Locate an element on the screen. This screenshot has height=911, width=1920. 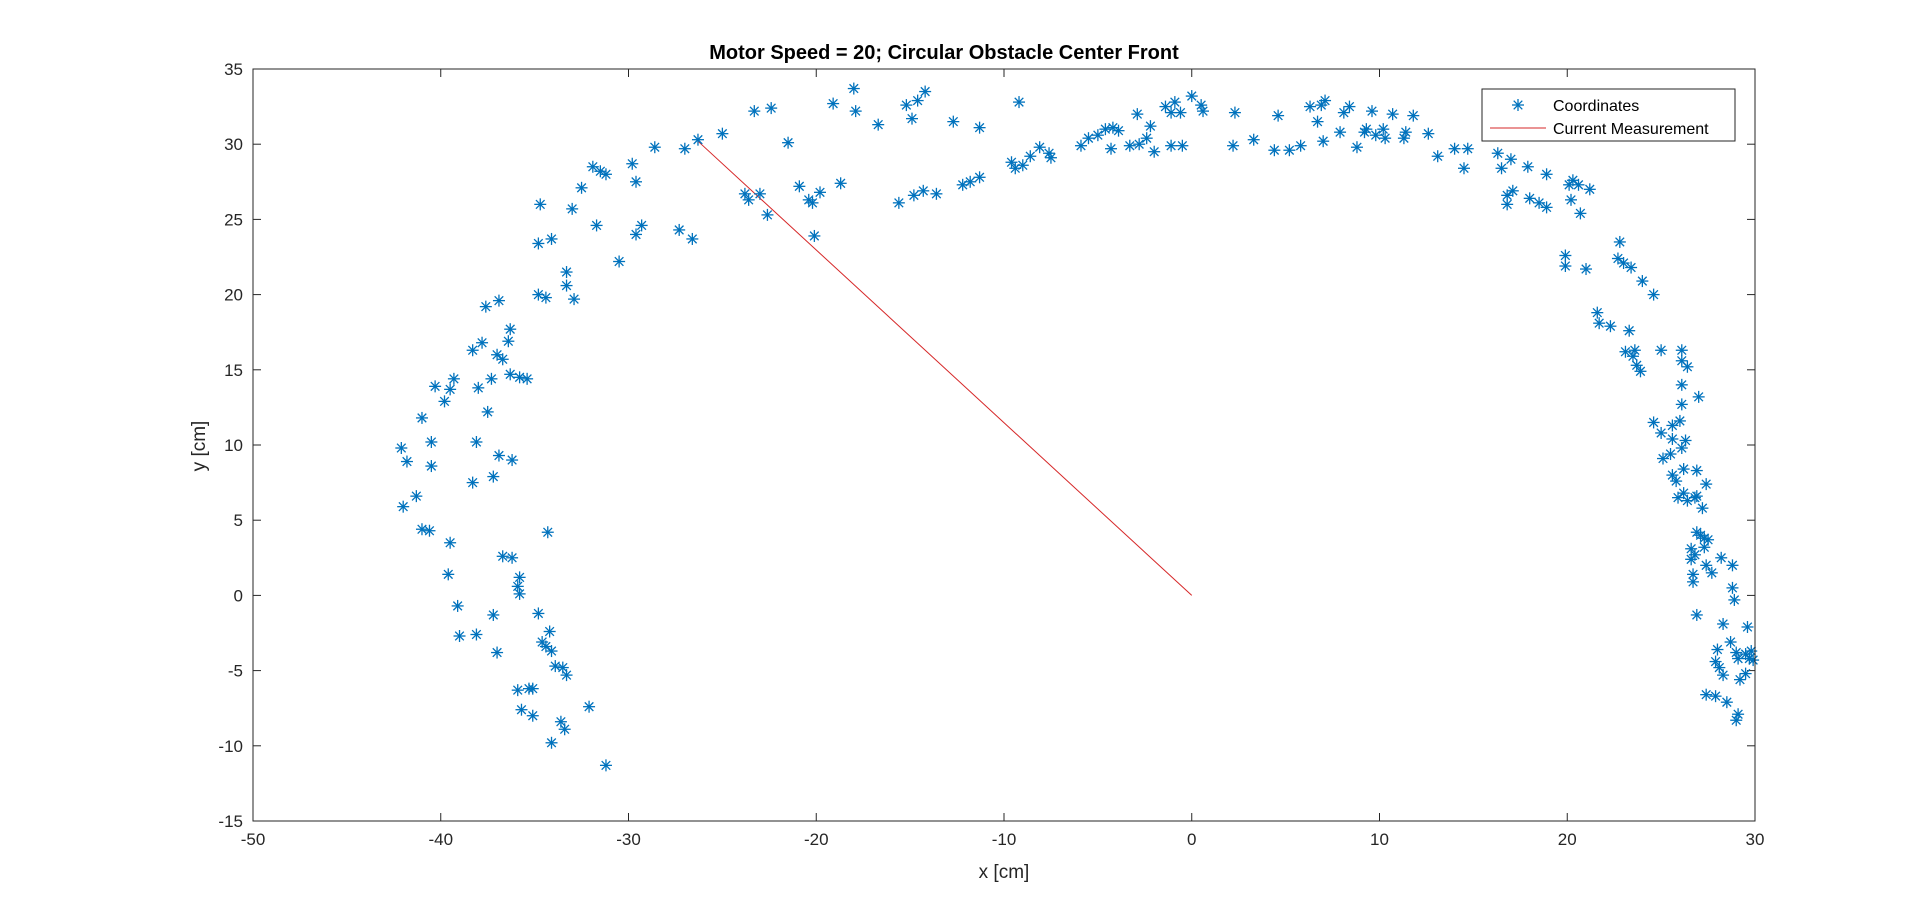
y-tick-label: 15 is located at coordinates (233, 370).